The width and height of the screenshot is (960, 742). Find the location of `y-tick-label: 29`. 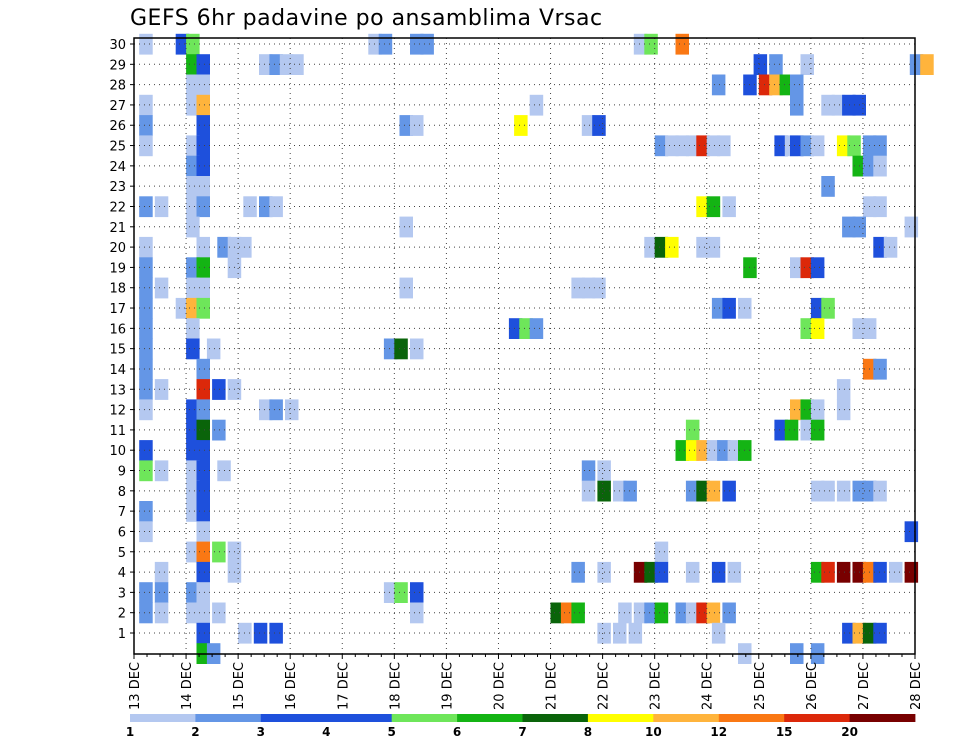

y-tick-label: 29 is located at coordinates (117, 65).